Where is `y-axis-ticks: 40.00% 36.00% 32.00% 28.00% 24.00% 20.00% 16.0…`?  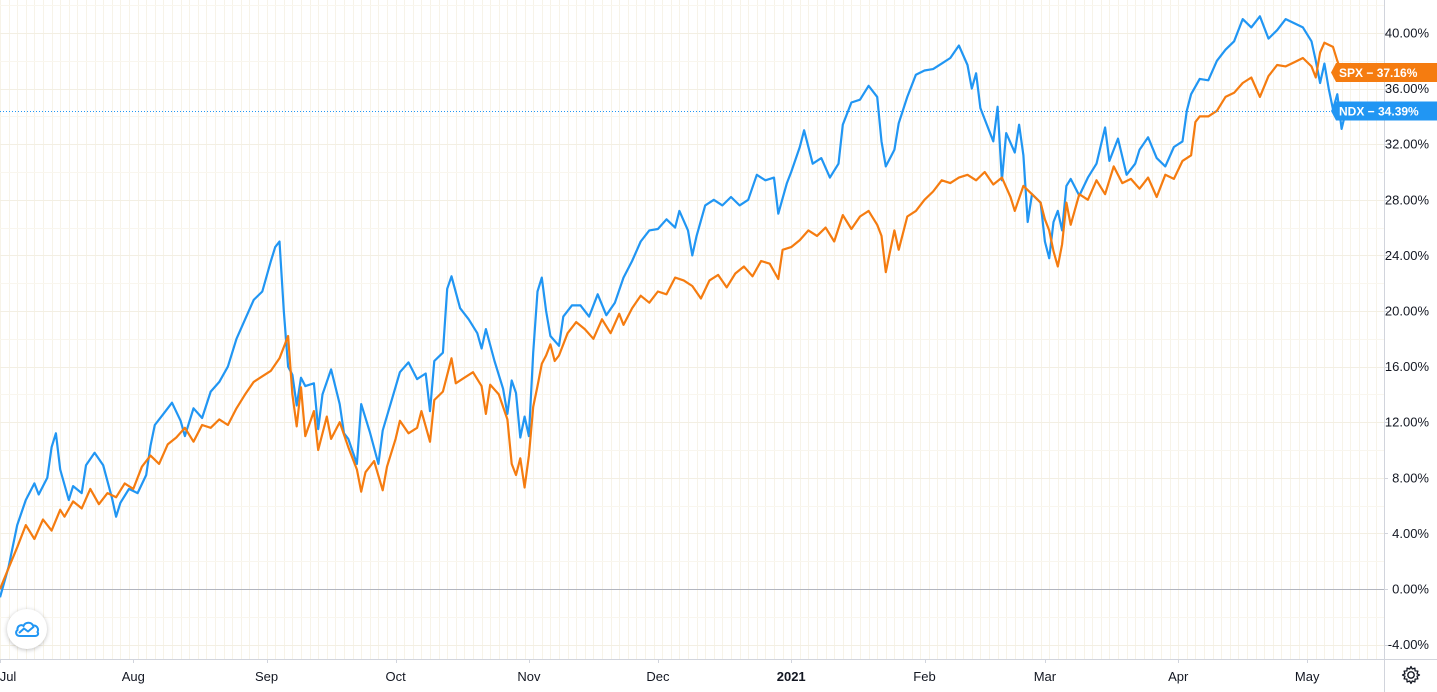 y-axis-ticks: 40.00% 36.00% 32.00% 28.00% 24.00% 20.00% 16.0… is located at coordinates (1407, 339).